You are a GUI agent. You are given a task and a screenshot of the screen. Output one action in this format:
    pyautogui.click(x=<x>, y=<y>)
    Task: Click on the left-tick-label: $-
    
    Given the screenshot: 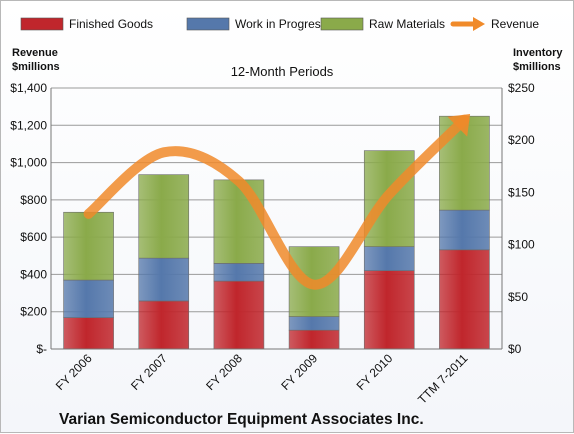 What is the action you would take?
    pyautogui.click(x=41, y=349)
    